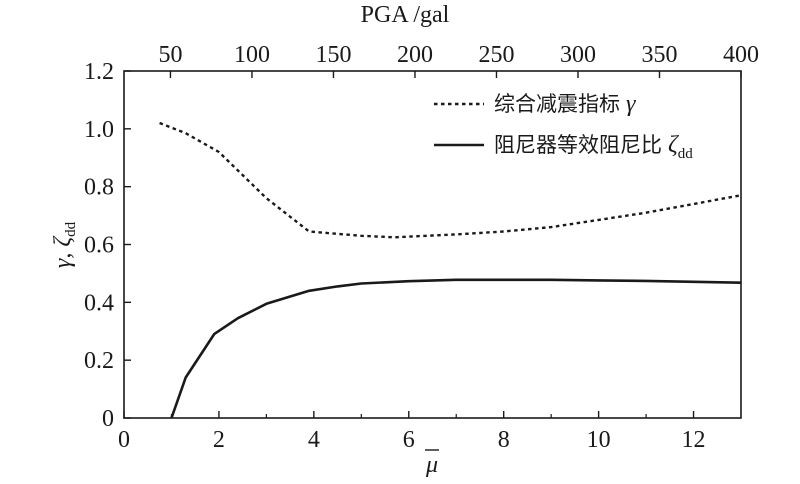  I want to click on x-tick-label: 12, so click(694, 440).